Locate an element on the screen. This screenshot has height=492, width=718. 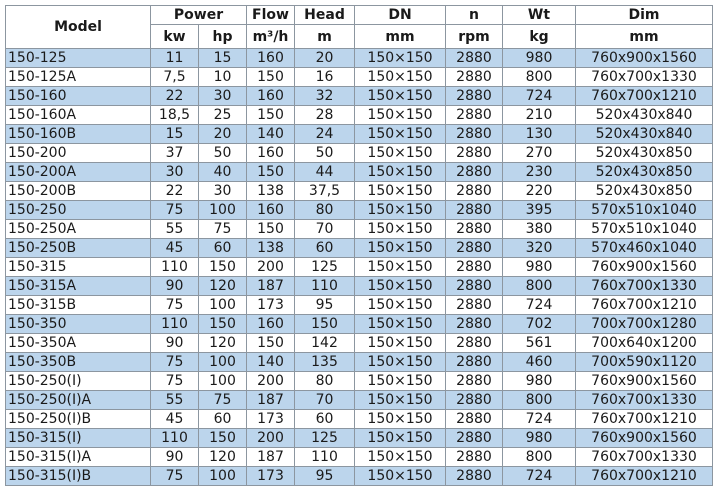
cell-flow: 150 is located at coordinates (270, 172).